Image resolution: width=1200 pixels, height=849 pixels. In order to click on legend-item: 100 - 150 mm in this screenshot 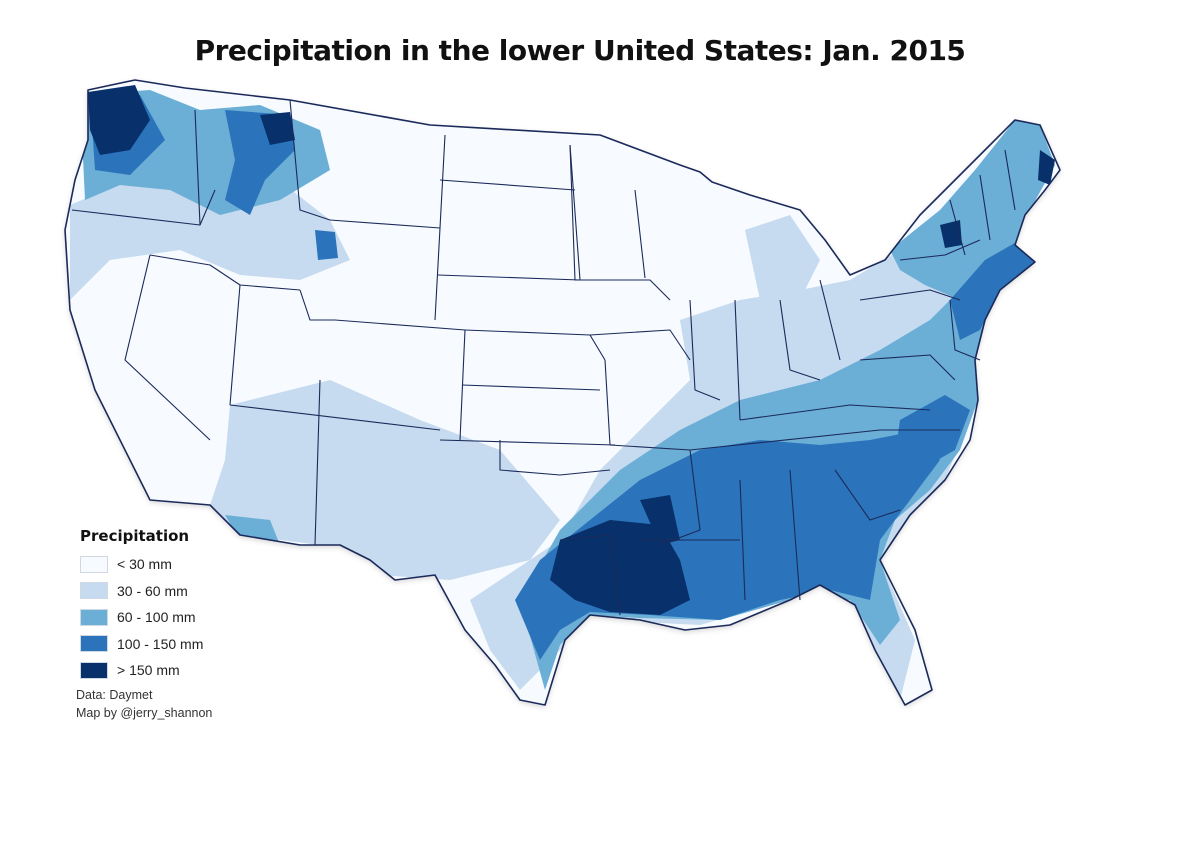, I will do `click(141, 644)`.